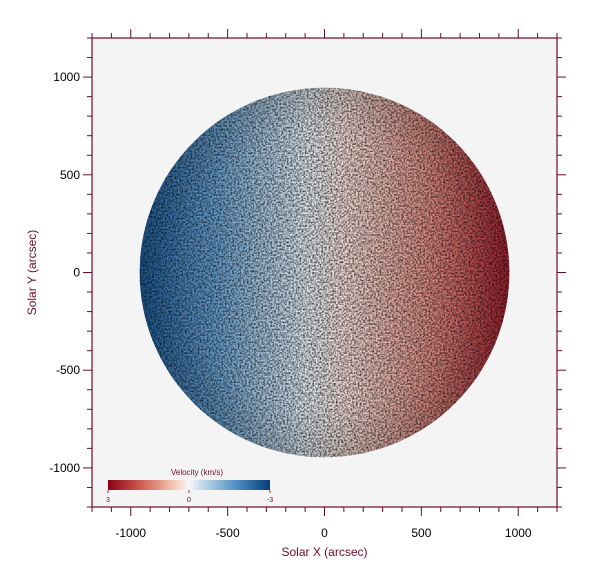 The image size is (600, 568). I want to click on colorbar-title: Velocity (km/s), so click(197, 472).